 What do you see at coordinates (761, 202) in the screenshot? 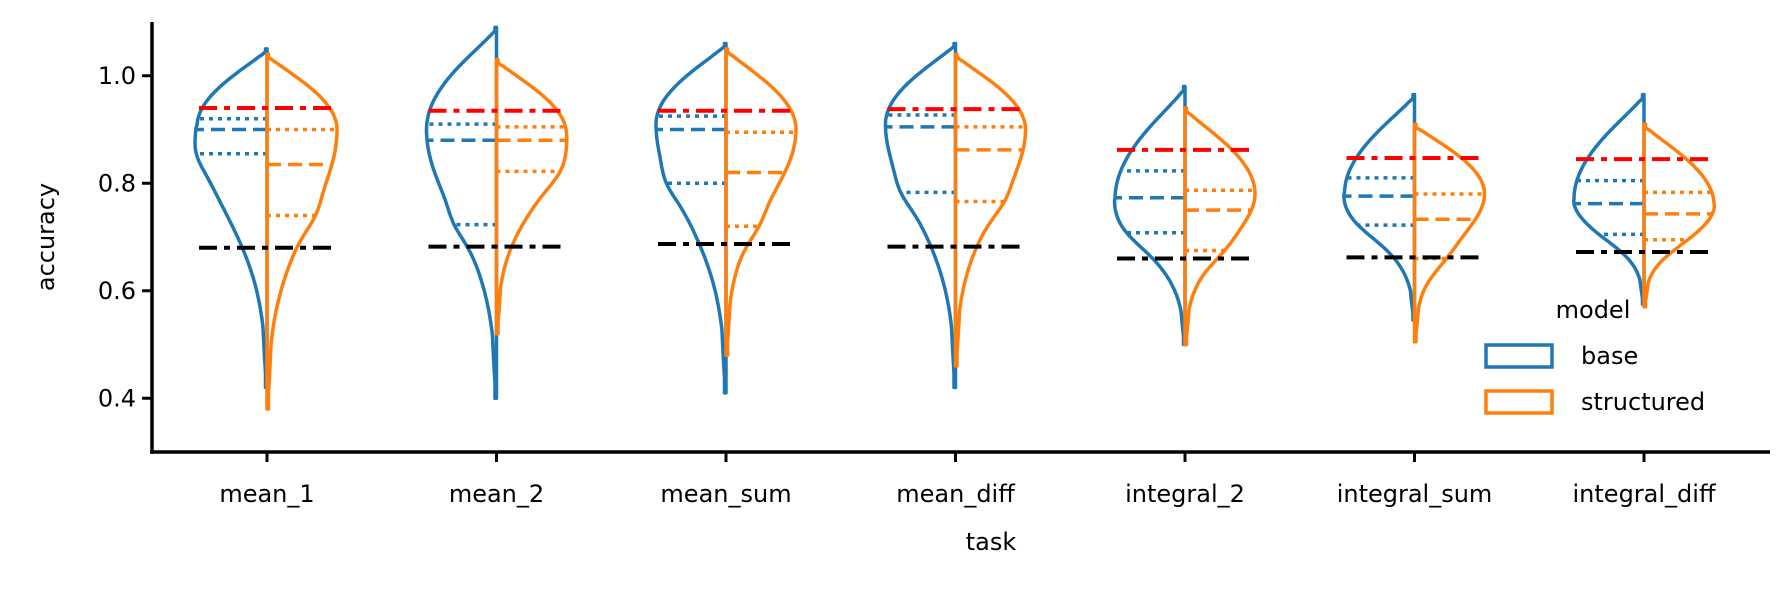
I see `violin-structured-mean_sum` at bounding box center [761, 202].